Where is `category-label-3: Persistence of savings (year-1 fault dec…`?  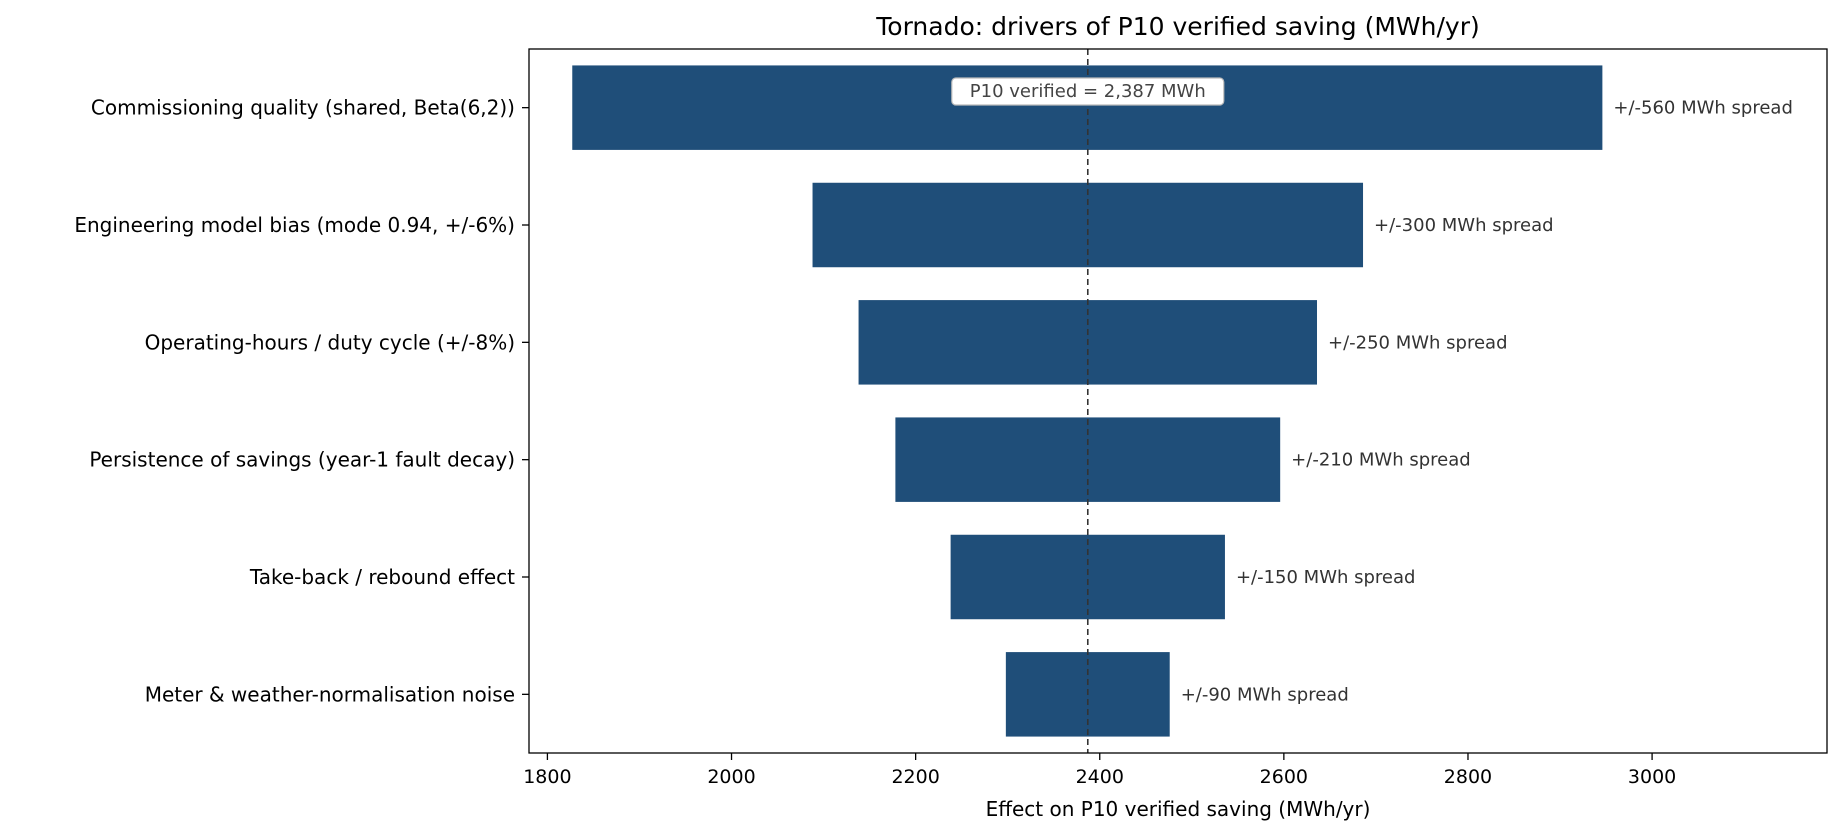 category-label-3: Persistence of savings (year-1 fault dec… is located at coordinates (302, 460).